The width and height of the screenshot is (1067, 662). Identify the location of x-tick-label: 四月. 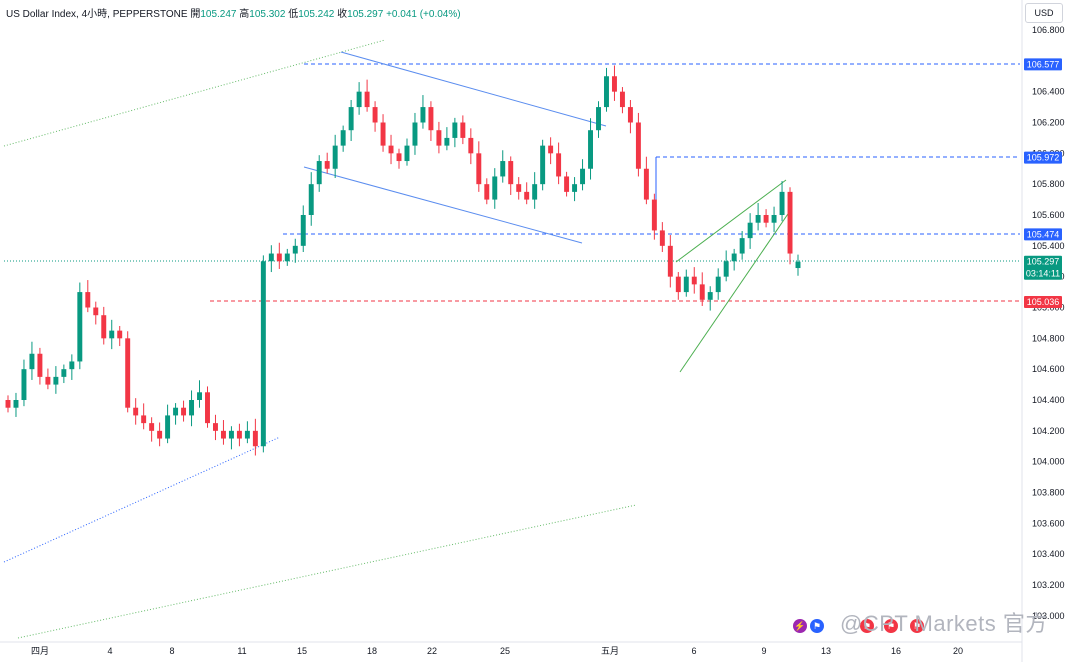
(40, 651).